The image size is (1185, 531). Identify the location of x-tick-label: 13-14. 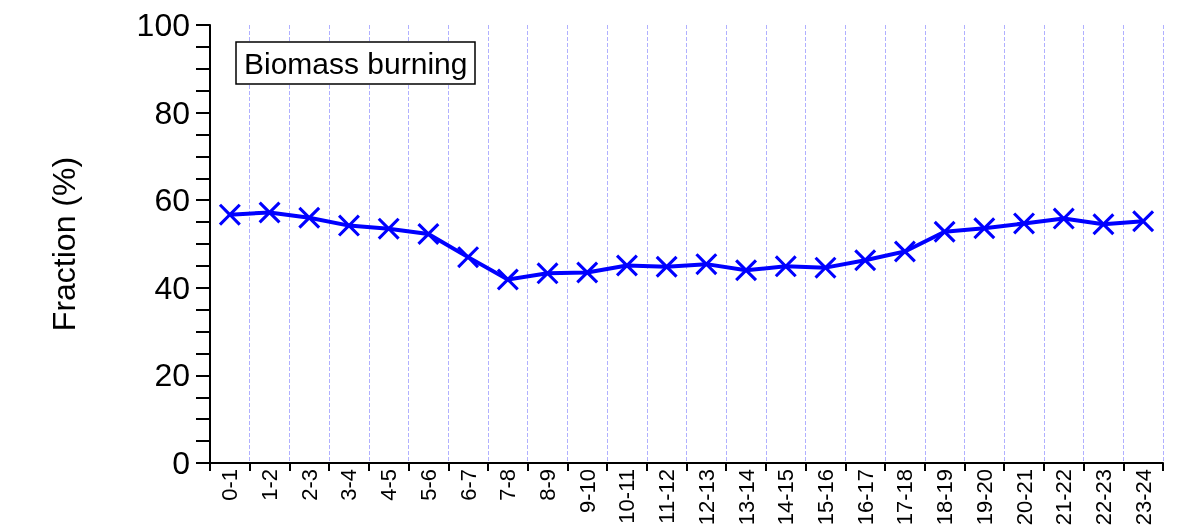
(746, 497).